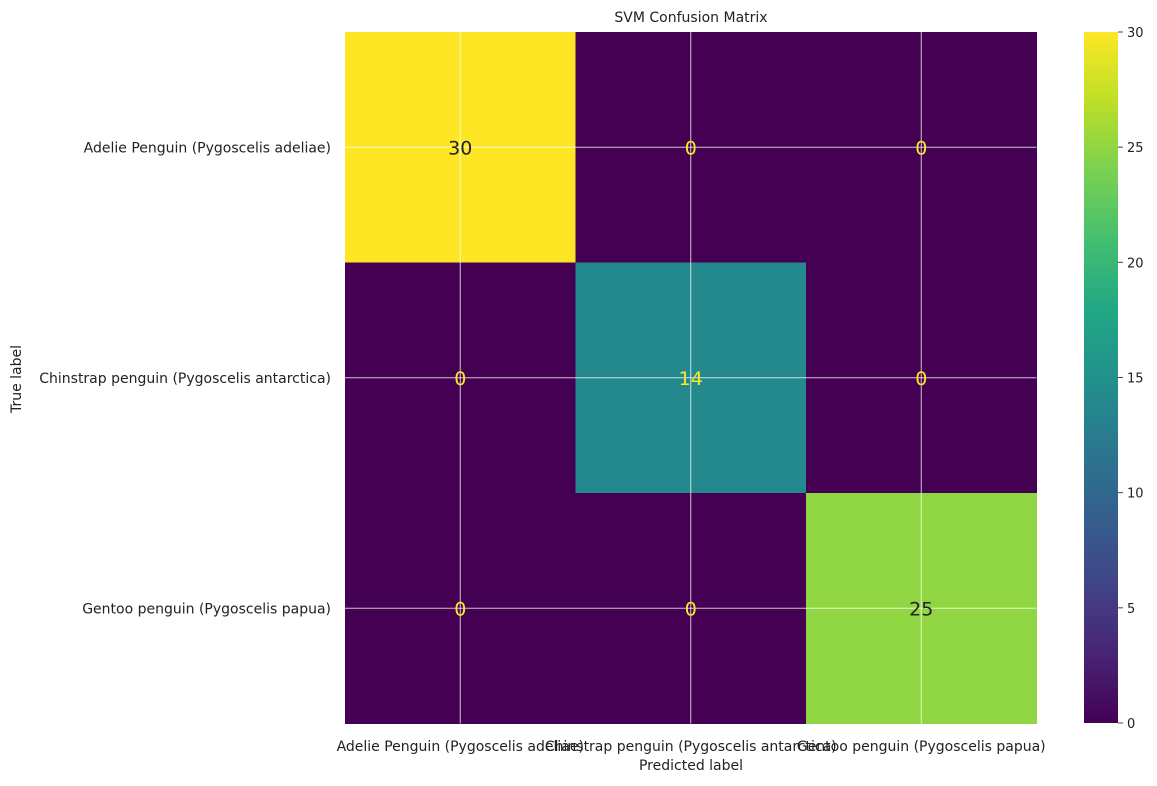 Image resolution: width=1157 pixels, height=786 pixels. I want to click on x-tick-label: Adelie Penguin (Pygoscelis adeliae), so click(460, 747).